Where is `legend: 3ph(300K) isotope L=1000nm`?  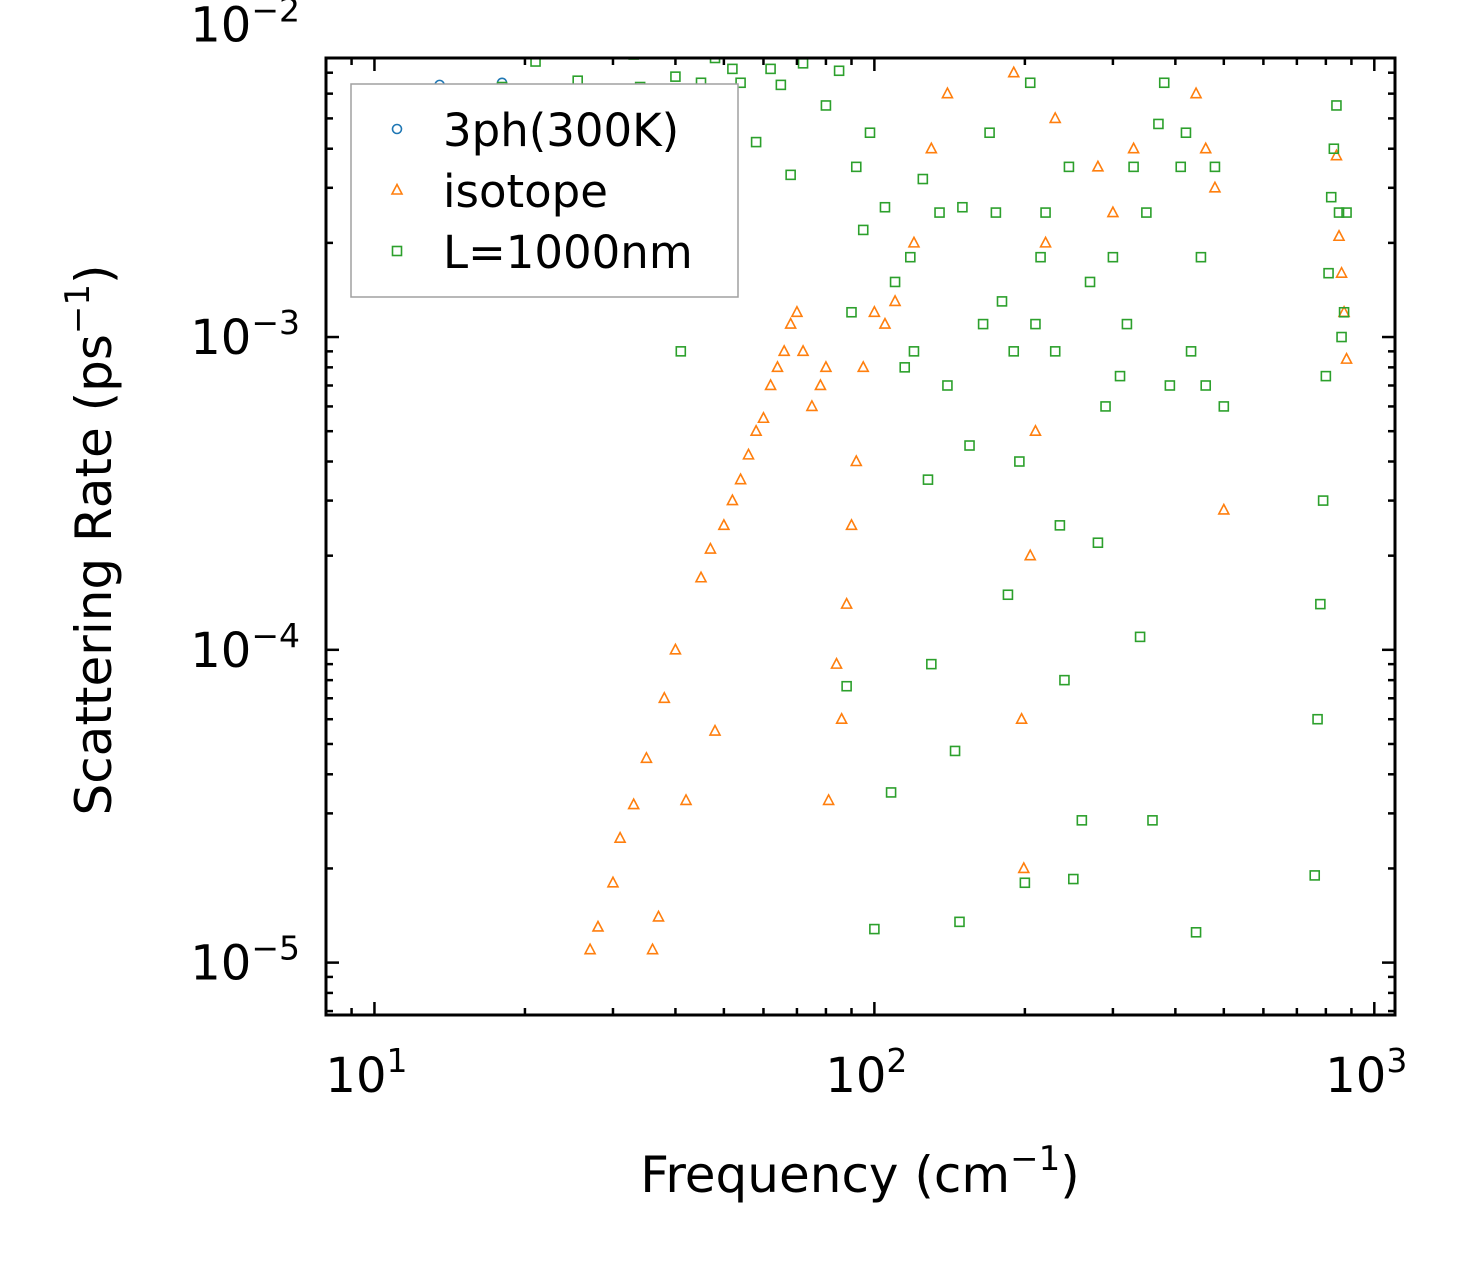
legend: 3ph(300K) isotope L=1000nm is located at coordinates (544, 190).